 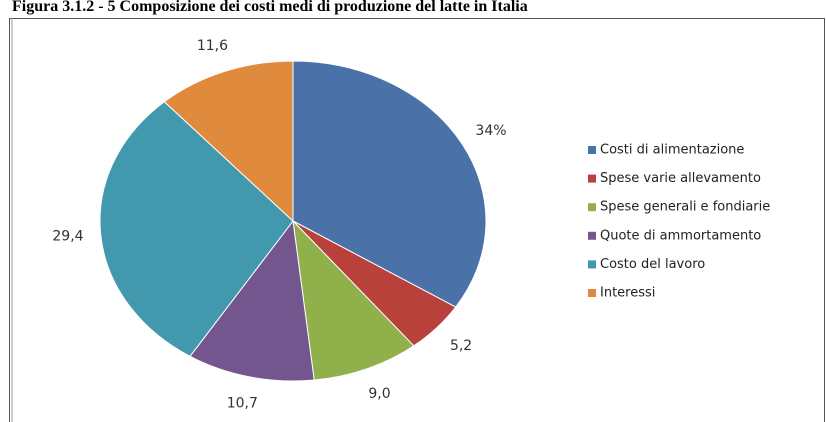 I want to click on legend-label: Interessi, so click(x=627, y=293).